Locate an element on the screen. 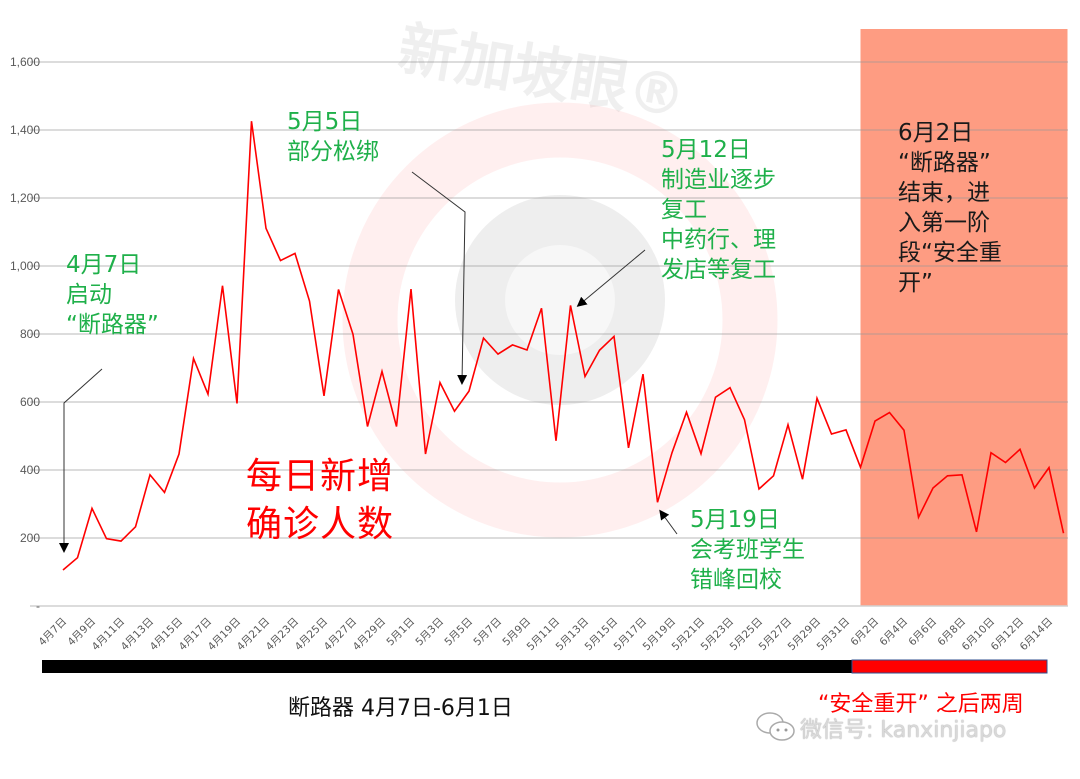 Image resolution: width=1080 pixels, height=779 pixels. wechat-icon is located at coordinates (776, 727).